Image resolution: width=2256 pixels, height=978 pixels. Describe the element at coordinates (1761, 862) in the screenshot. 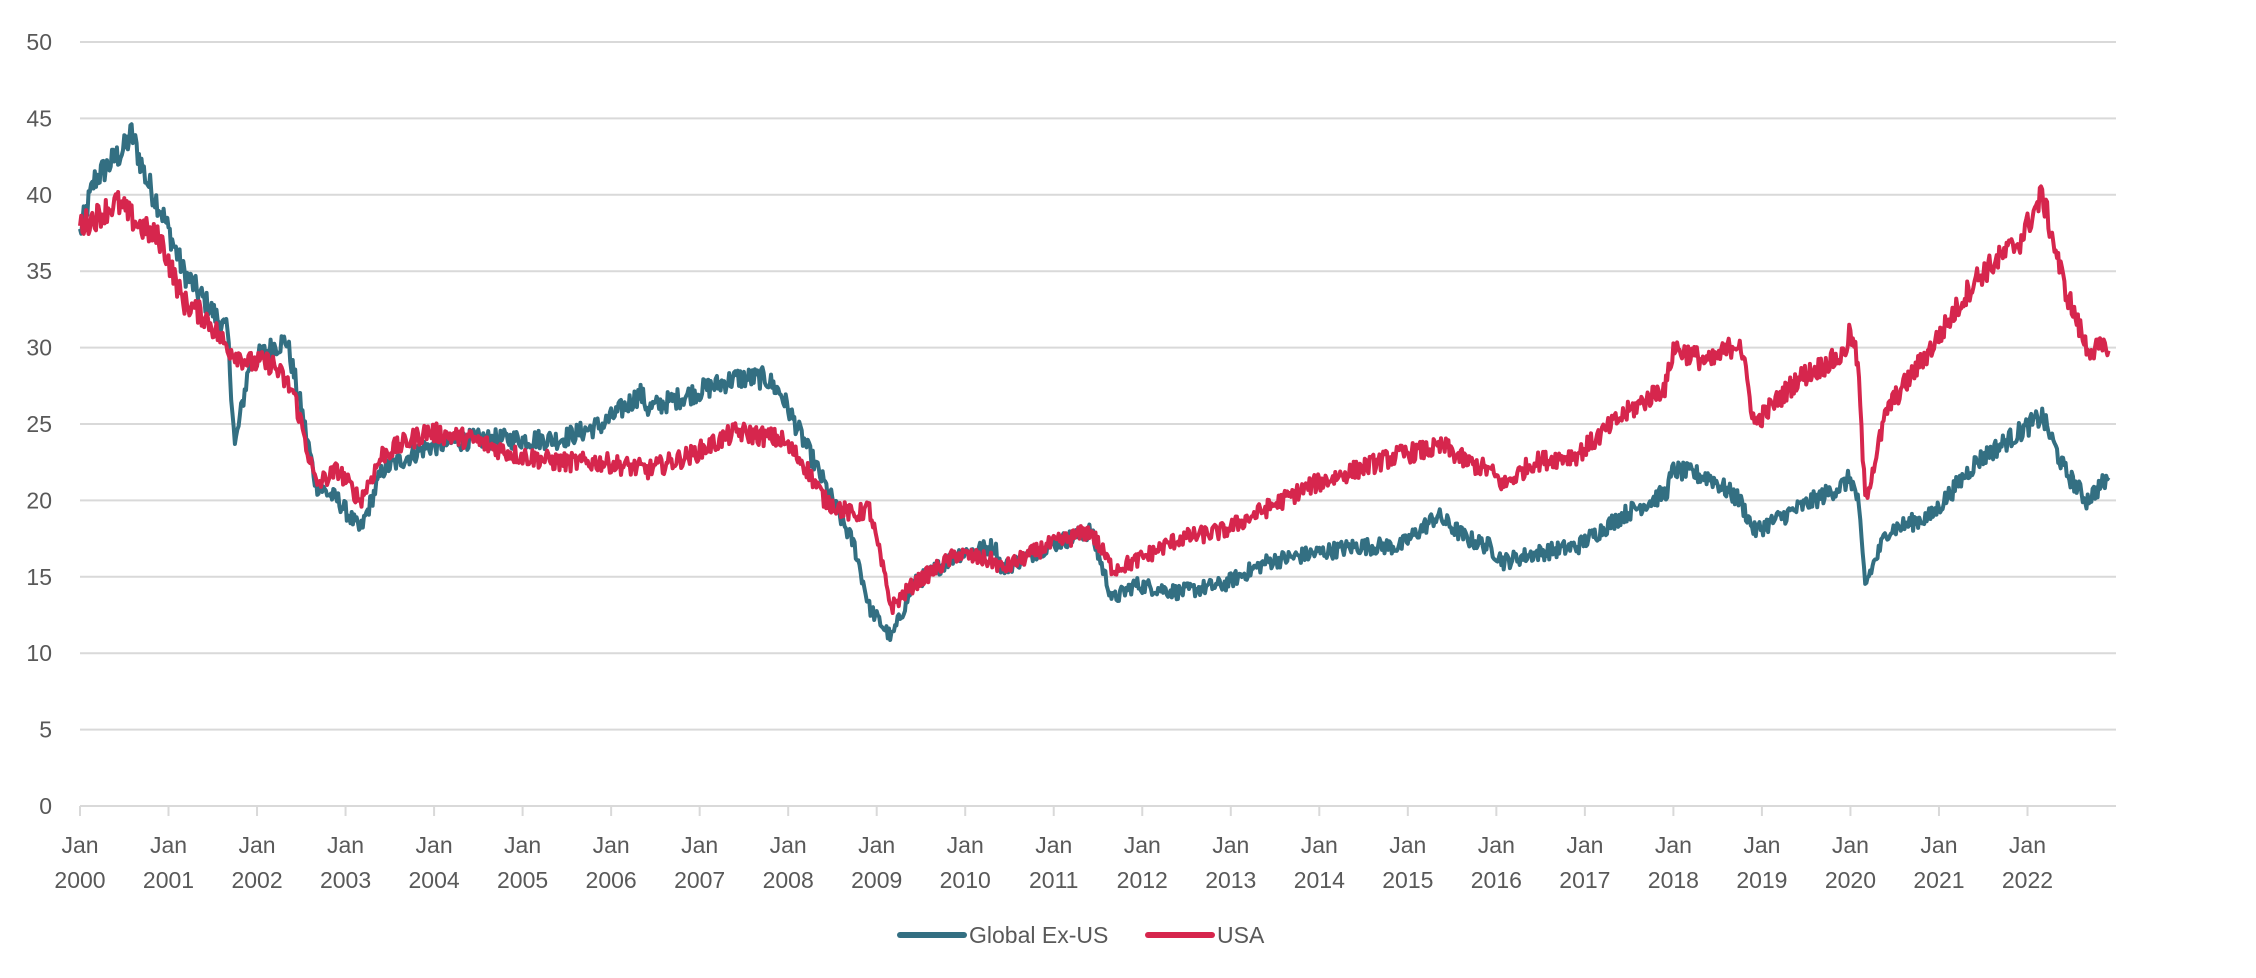

I see `x-tick-label: Jan 2019` at that location.